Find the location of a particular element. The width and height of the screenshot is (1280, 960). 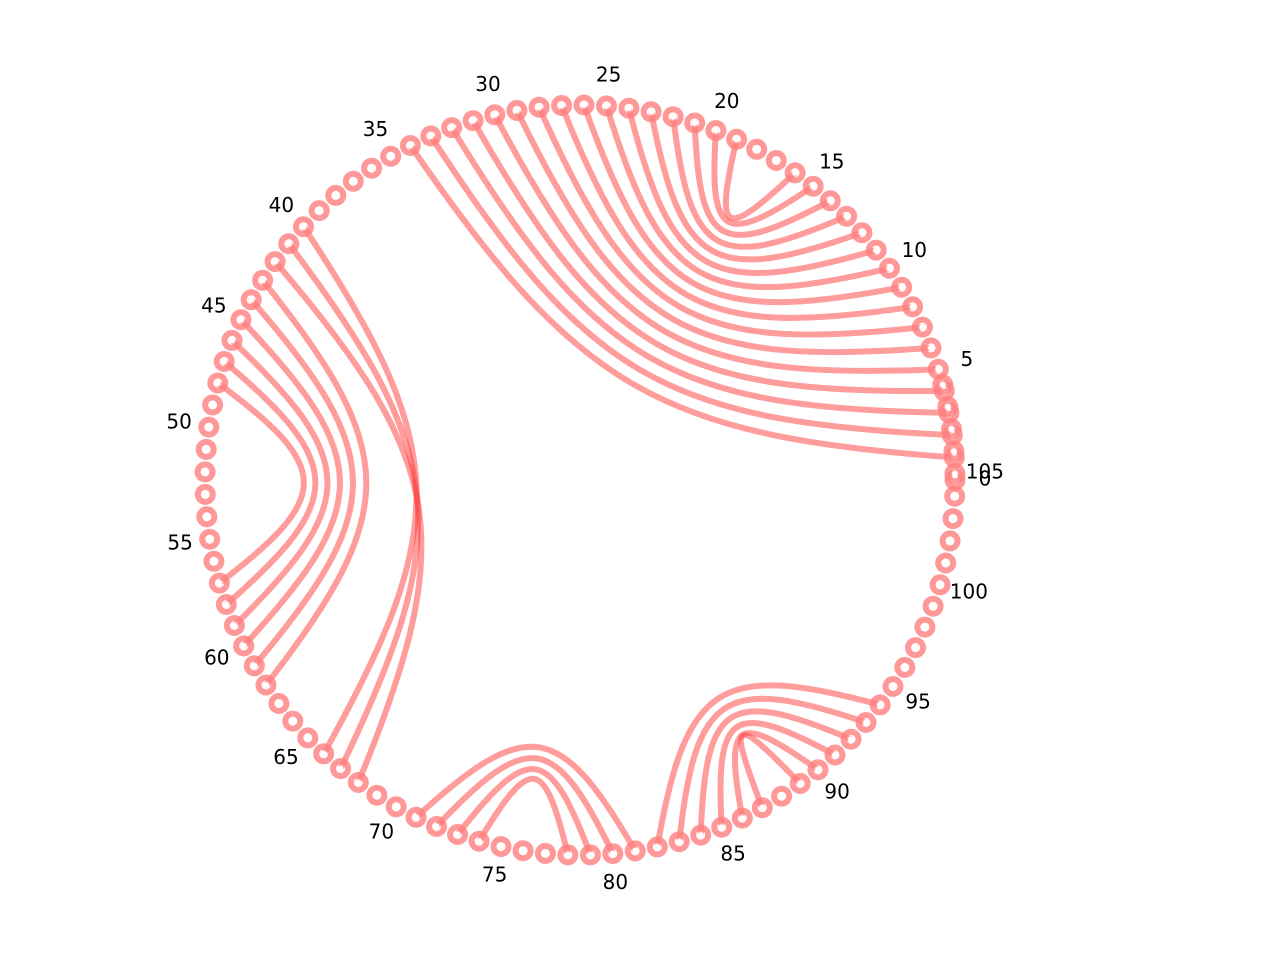

tick-label-35: 35 is located at coordinates (375, 129).